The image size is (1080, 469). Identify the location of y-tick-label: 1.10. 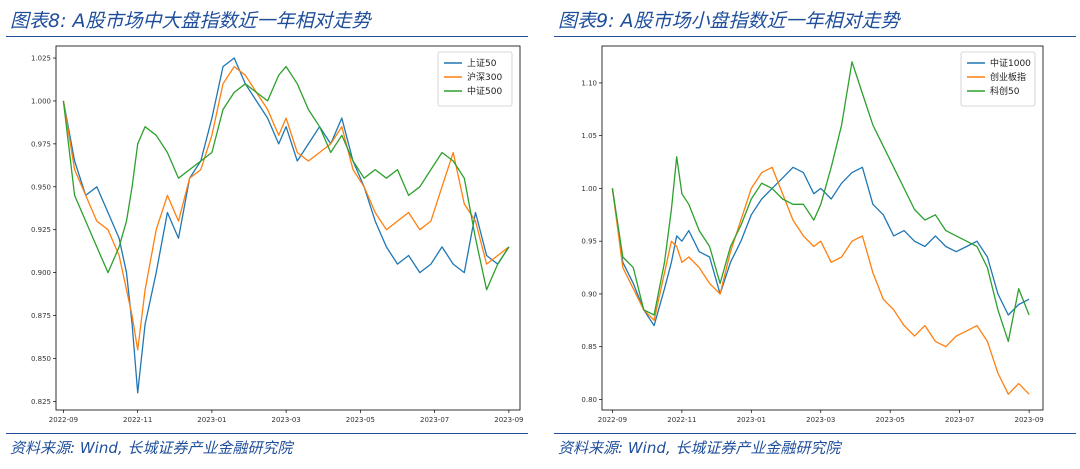
(589, 83).